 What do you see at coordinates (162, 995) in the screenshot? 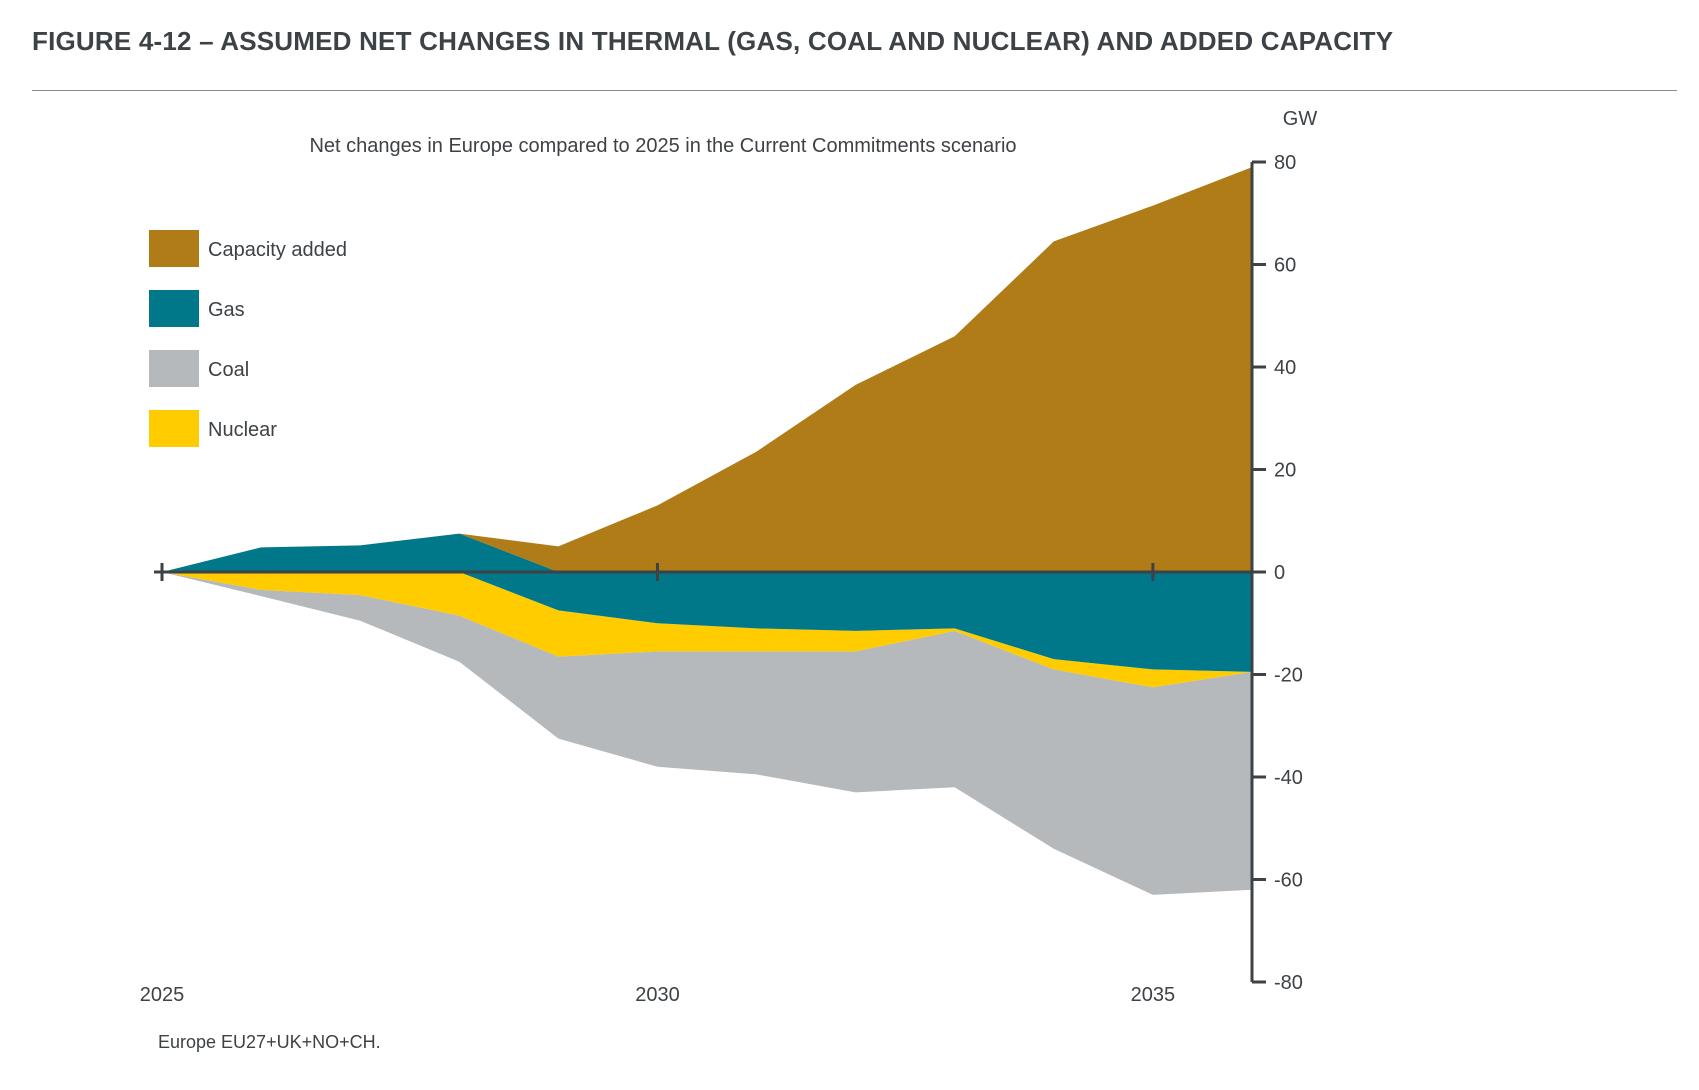
I see `x-tick-label: 2025` at bounding box center [162, 995].